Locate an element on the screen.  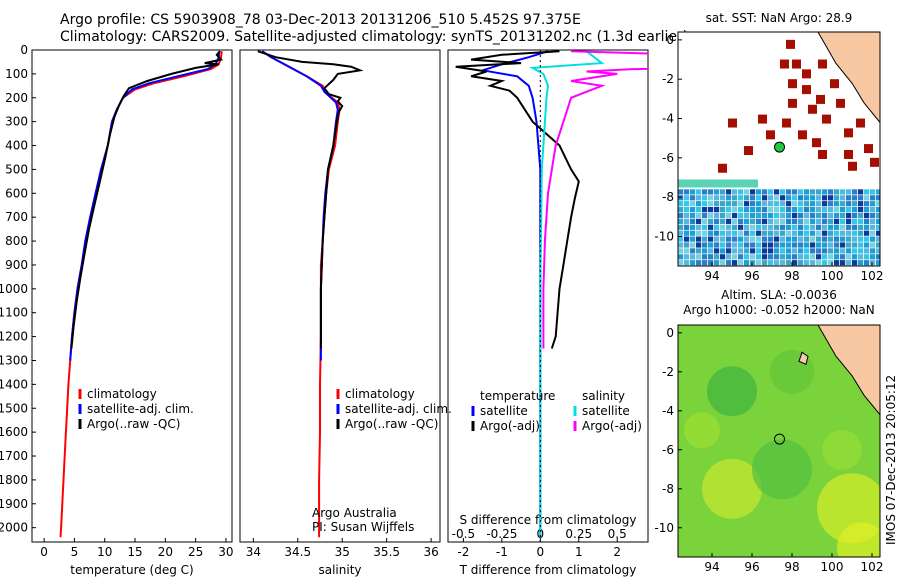
x-tick-label: 94 is located at coordinates (711, 276).